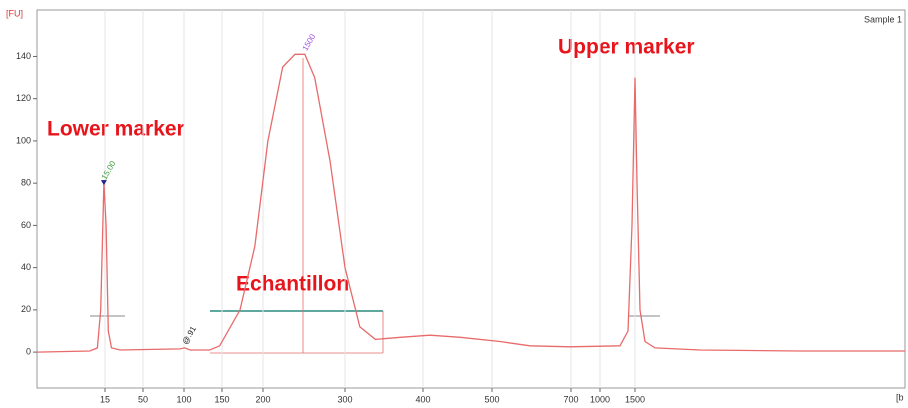 The height and width of the screenshot is (408, 908). I want to click on x-tick-label: 300, so click(344, 399).